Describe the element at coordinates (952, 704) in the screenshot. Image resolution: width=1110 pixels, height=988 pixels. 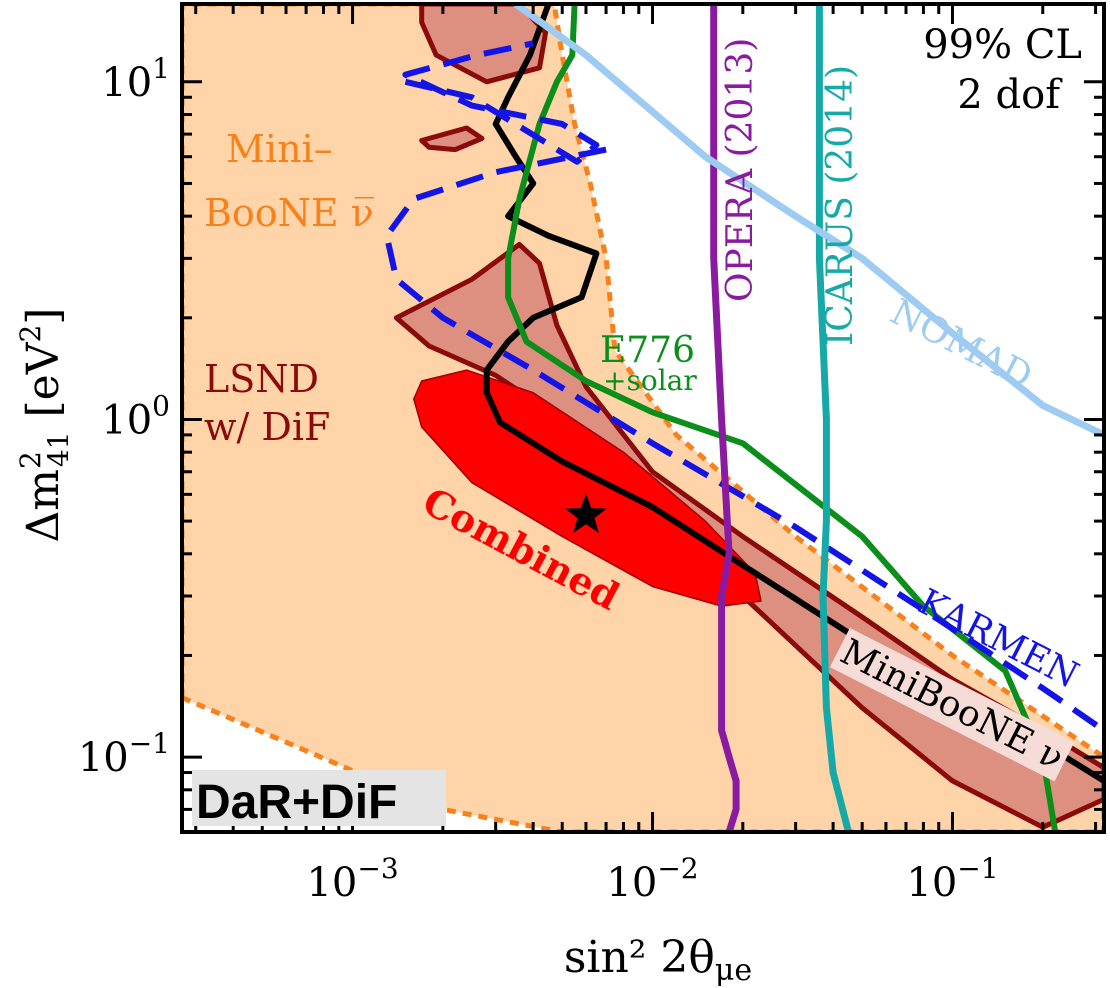
I see `miniboone-nu-label-background` at that location.